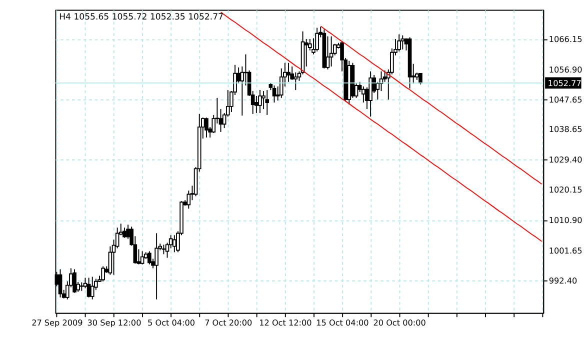 The width and height of the screenshot is (587, 341). What do you see at coordinates (57, 323) in the screenshot?
I see `x-tick-label: 27 Sep 2009` at bounding box center [57, 323].